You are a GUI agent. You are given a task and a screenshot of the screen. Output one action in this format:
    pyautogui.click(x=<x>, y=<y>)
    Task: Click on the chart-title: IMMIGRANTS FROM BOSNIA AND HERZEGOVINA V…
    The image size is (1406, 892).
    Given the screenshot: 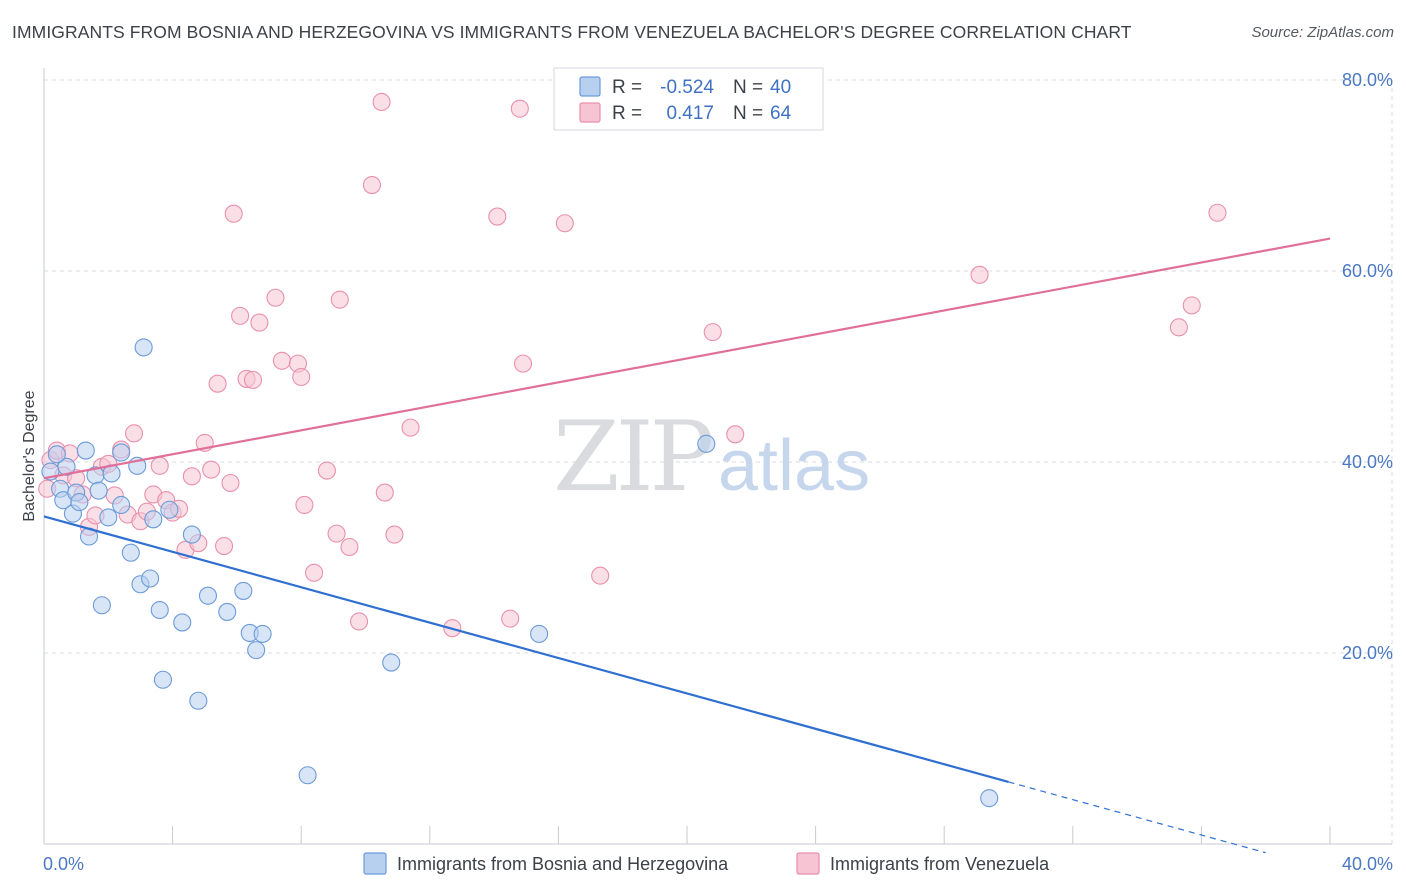 What is the action you would take?
    pyautogui.click(x=572, y=32)
    